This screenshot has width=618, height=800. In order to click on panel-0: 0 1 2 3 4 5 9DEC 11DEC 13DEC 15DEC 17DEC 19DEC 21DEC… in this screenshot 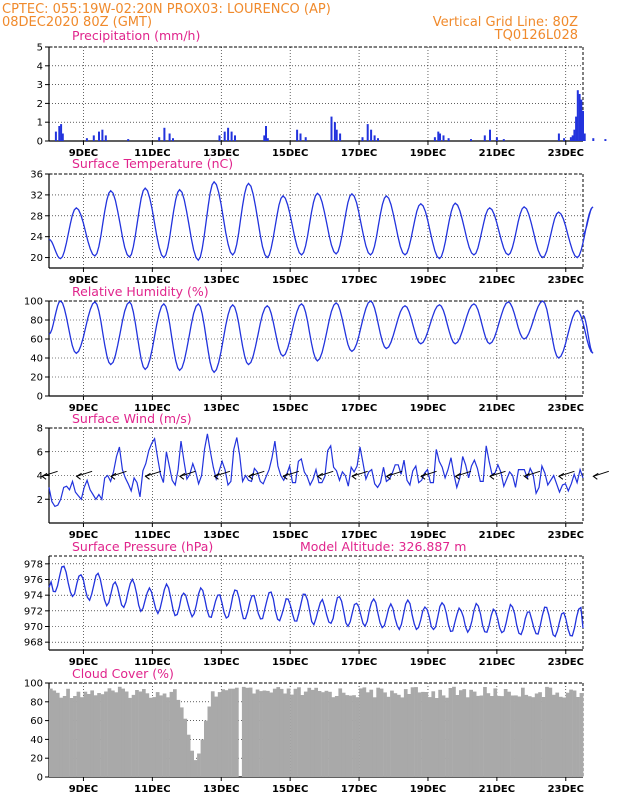, I will do `click(322, 101)`.